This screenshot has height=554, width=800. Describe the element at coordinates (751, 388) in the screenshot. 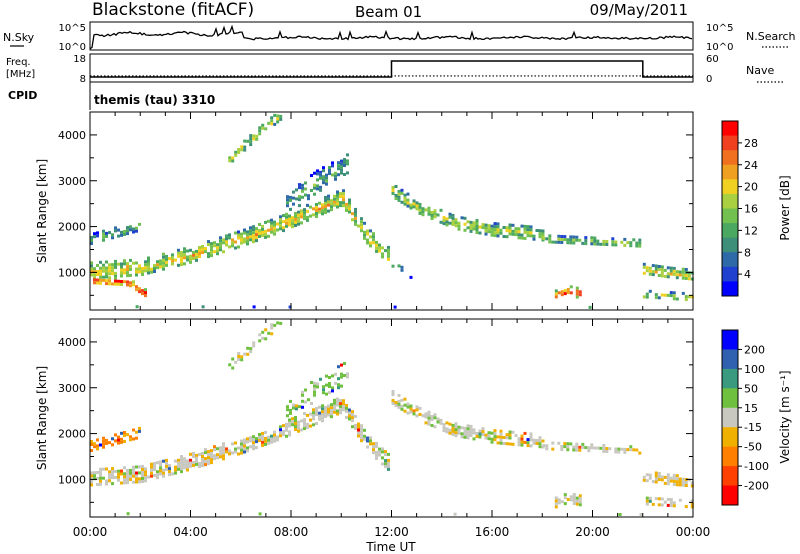

I see `colorbar-tick-label: 50` at that location.